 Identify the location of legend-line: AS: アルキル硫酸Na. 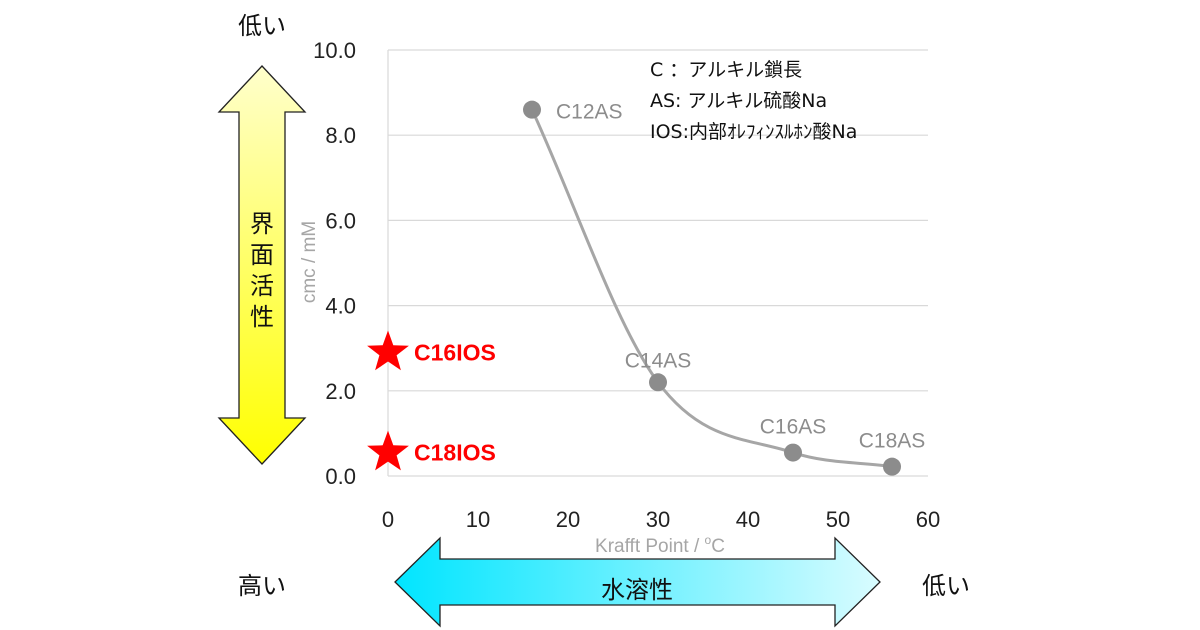
(738, 101).